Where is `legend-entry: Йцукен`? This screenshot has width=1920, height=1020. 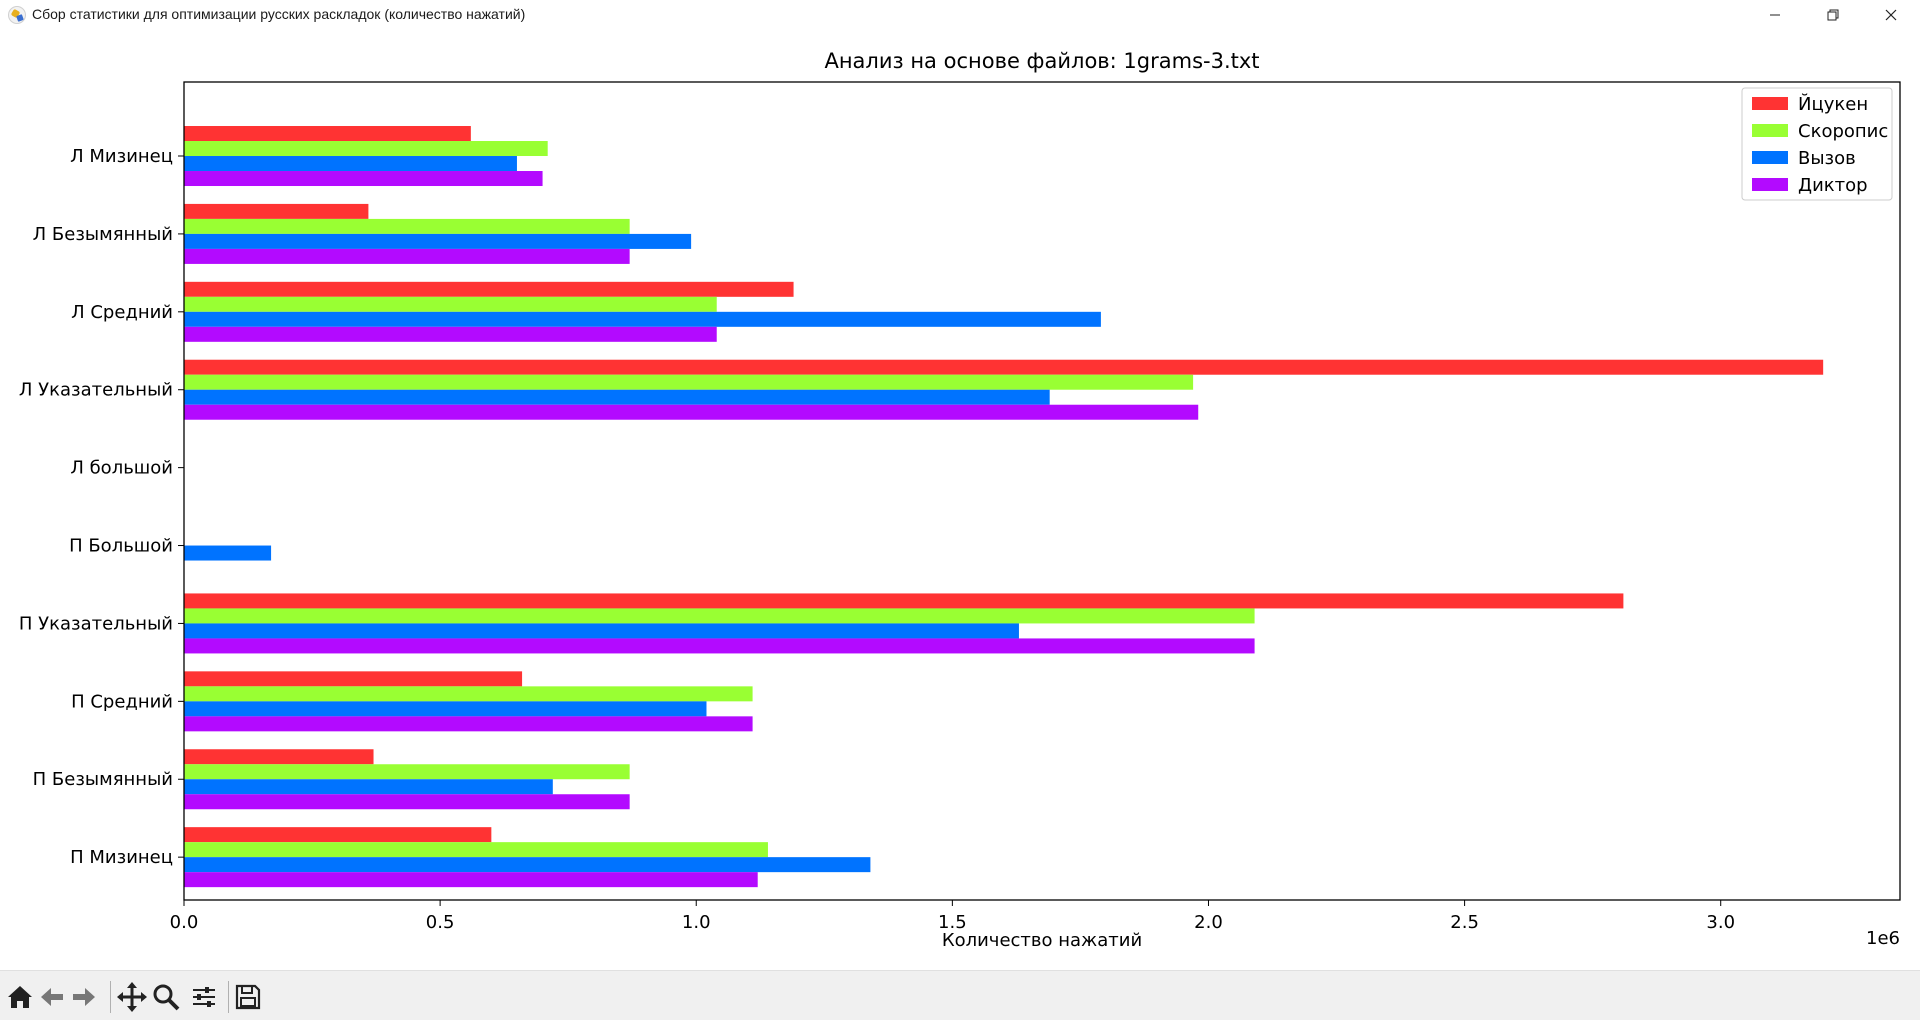
legend-entry: Йцукен is located at coordinates (1833, 104).